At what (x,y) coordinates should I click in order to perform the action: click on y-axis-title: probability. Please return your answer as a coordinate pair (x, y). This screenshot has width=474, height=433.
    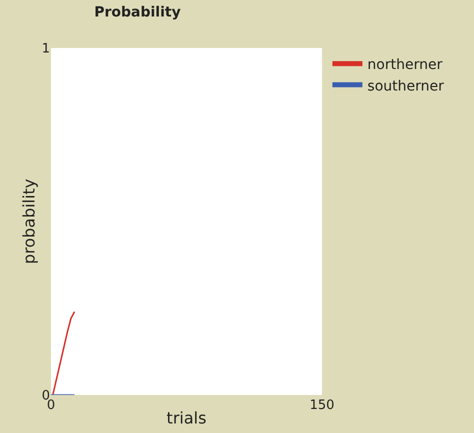
    Looking at the image, I should click on (29, 221).